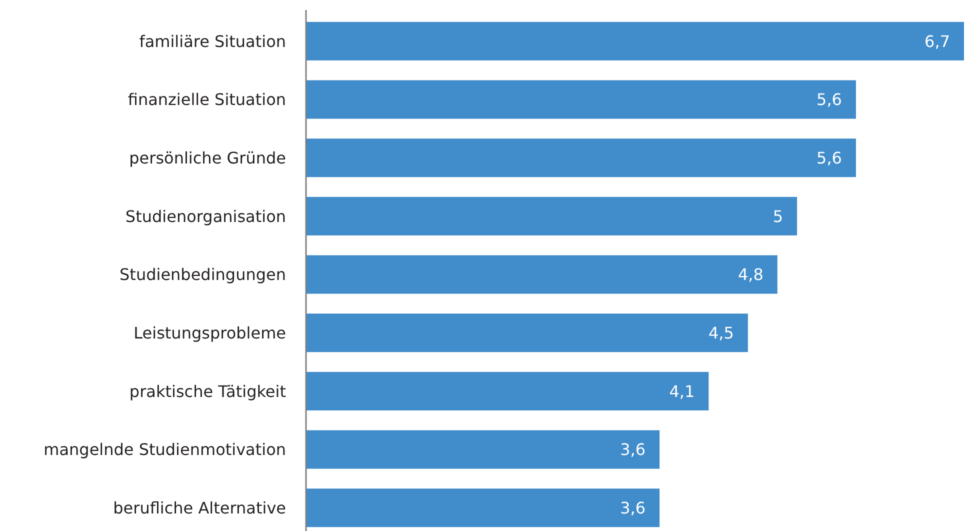 This screenshot has width=966, height=531. Describe the element at coordinates (207, 100) in the screenshot. I see `y-tick-label: finanzielle Situation` at that location.